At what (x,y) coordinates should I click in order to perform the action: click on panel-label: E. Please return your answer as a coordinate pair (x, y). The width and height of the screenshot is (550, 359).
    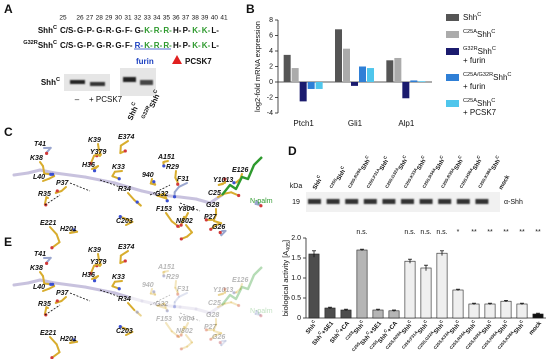
    Looking at the image, I should click on (8, 242).